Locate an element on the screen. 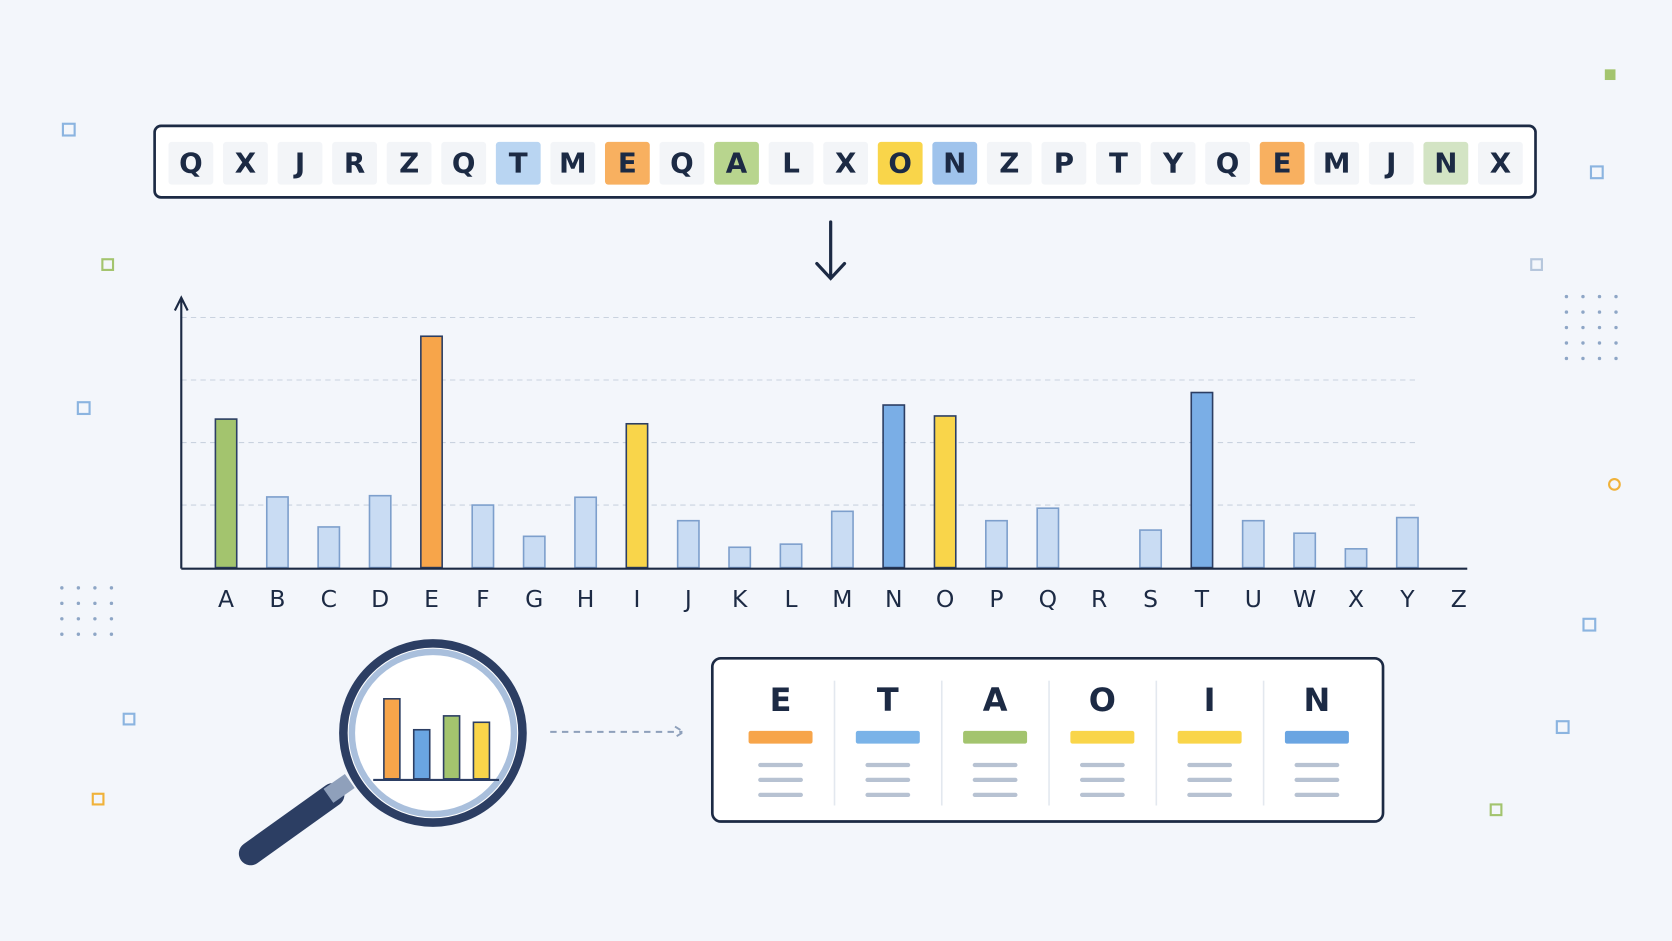 This screenshot has height=941, width=1672. dashed-arrow is located at coordinates (618, 732).